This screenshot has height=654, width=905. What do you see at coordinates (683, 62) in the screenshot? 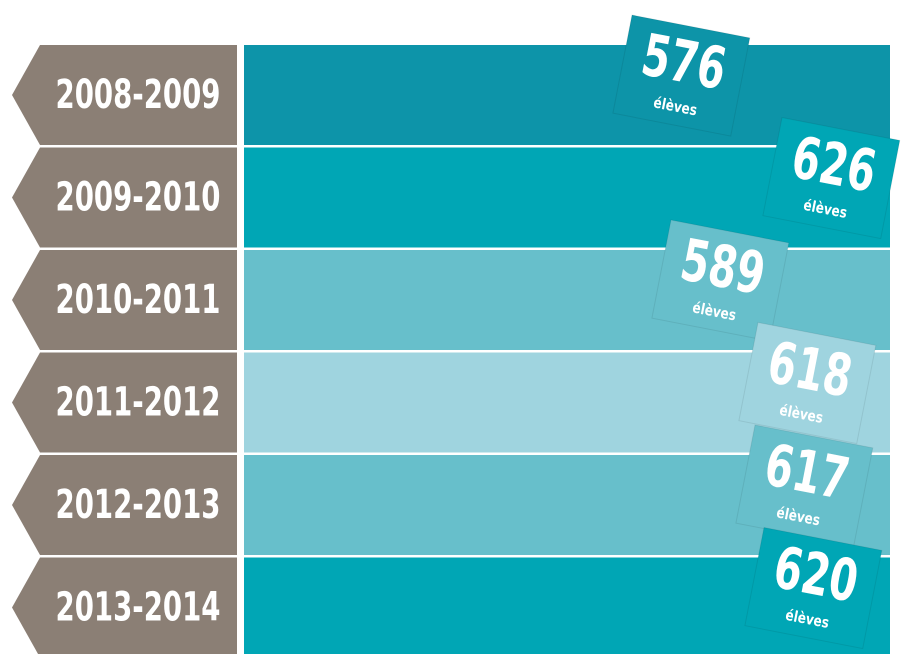
I see `value-label: 576` at bounding box center [683, 62].